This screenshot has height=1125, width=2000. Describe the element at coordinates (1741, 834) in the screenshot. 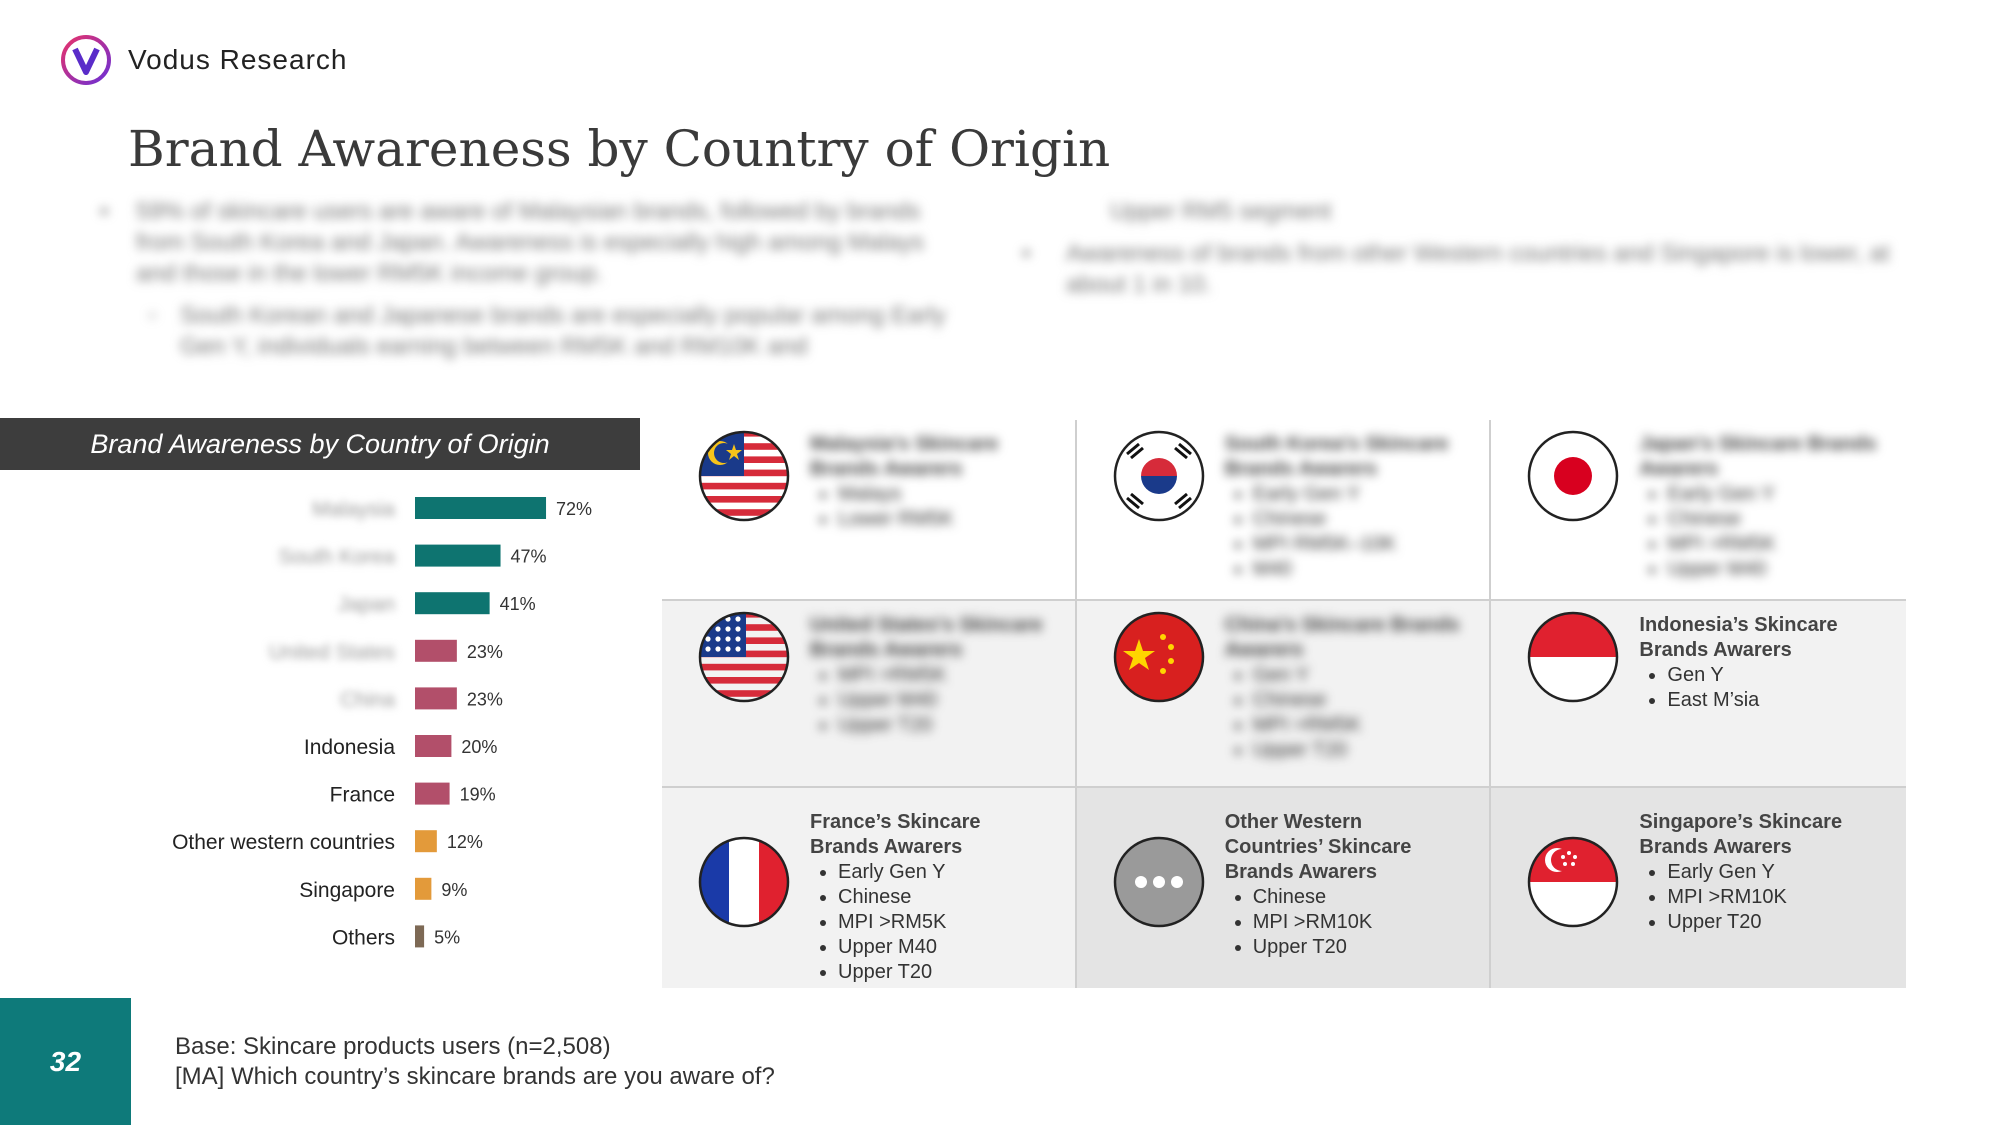

I see `awarers-title: Singapore’s Skincare Brands Awarers` at that location.